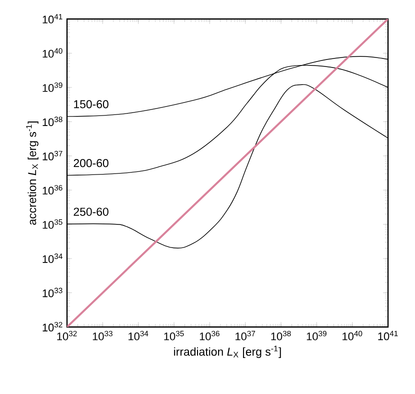  I want to click on x-axis-title: irradiation L$_{X}$ [erg s$^{-1}$], so click(227, 352).